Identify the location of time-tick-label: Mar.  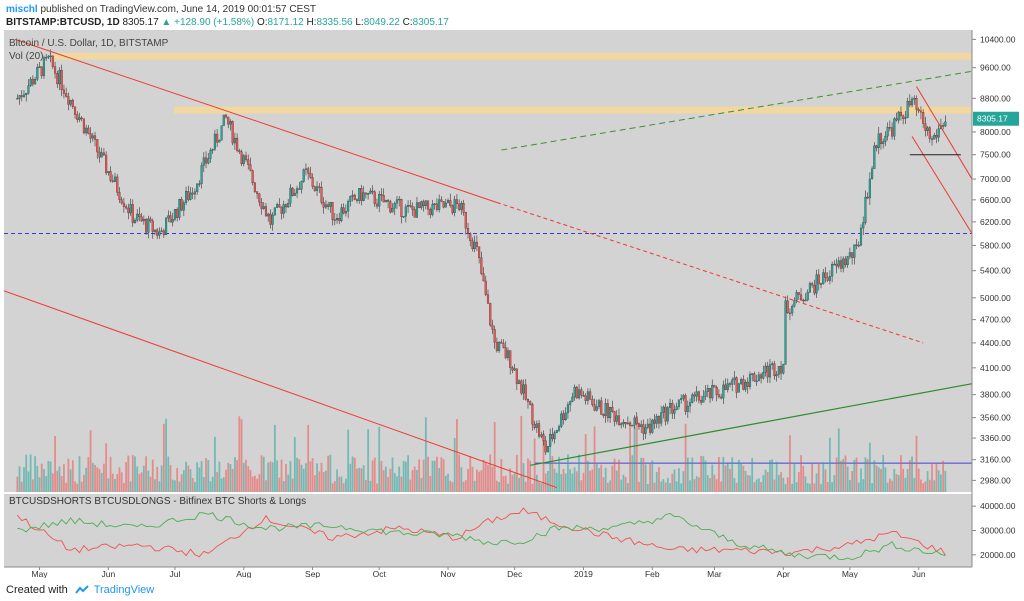
(714, 573).